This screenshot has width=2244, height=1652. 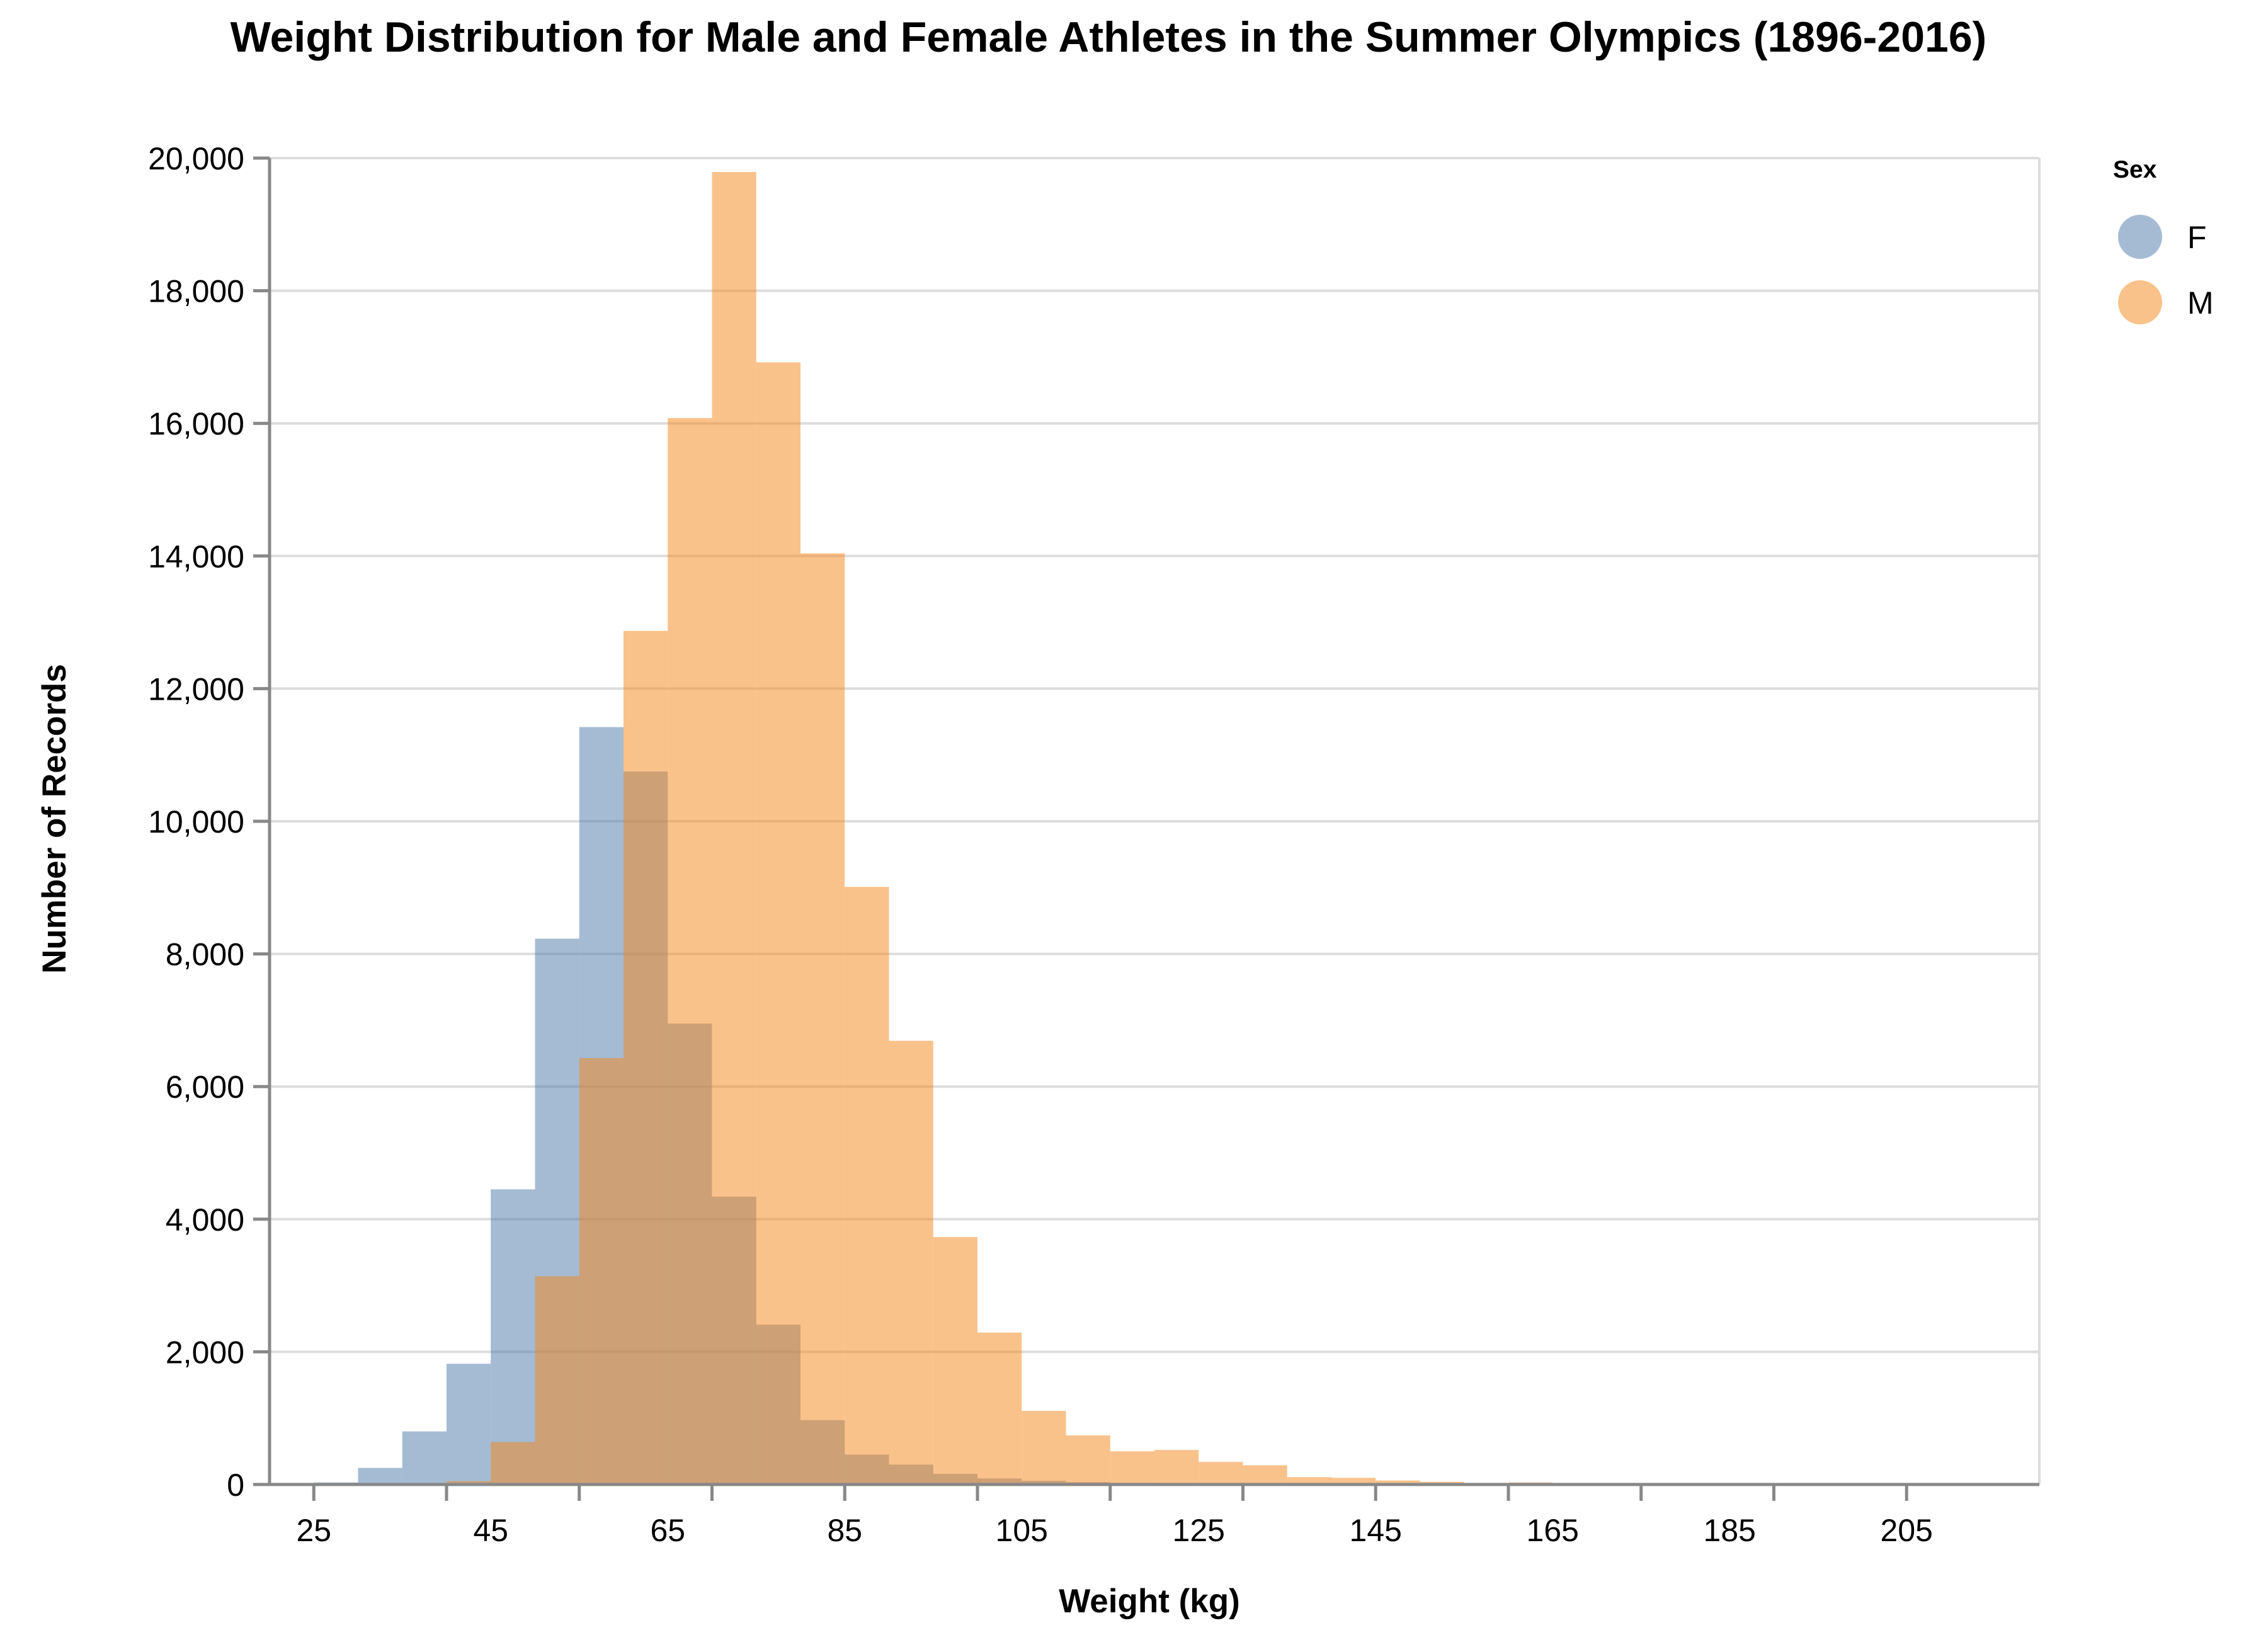 I want to click on y-tick-label: 4,000, so click(x=205, y=1220).